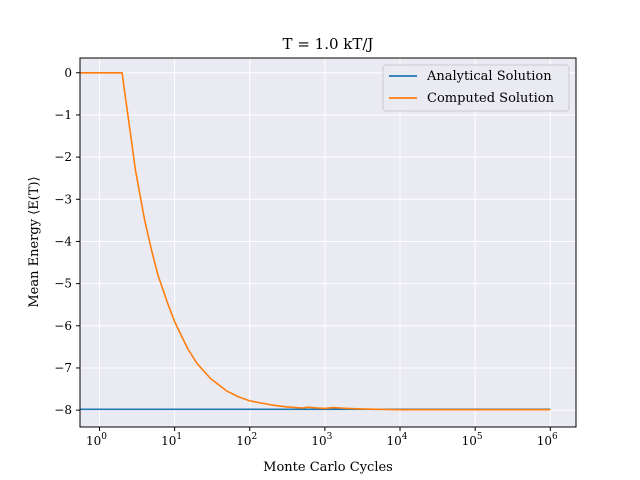 This screenshot has height=480, width=640. What do you see at coordinates (63, 115) in the screenshot?
I see `y-tick-label: −1` at bounding box center [63, 115].